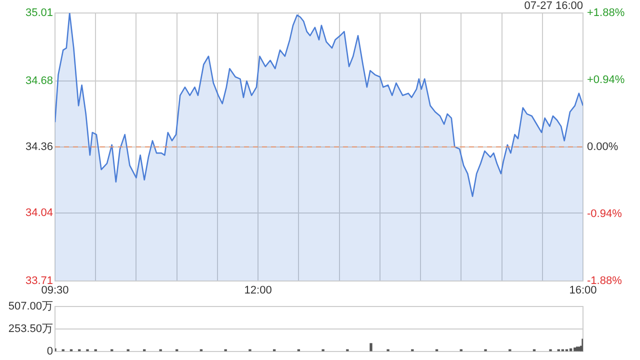  Describe the element at coordinates (602, 146) in the screenshot. I see `y2-tick-label: 0.00%` at that location.